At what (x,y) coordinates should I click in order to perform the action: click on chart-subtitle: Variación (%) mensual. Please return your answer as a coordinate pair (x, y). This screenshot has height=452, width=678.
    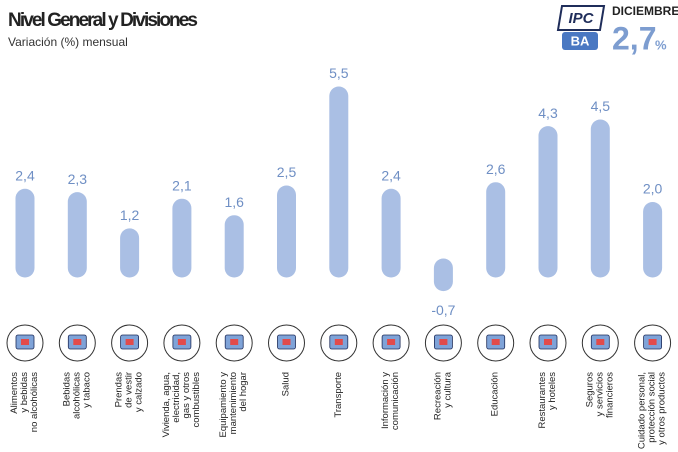
    Looking at the image, I should click on (68, 42).